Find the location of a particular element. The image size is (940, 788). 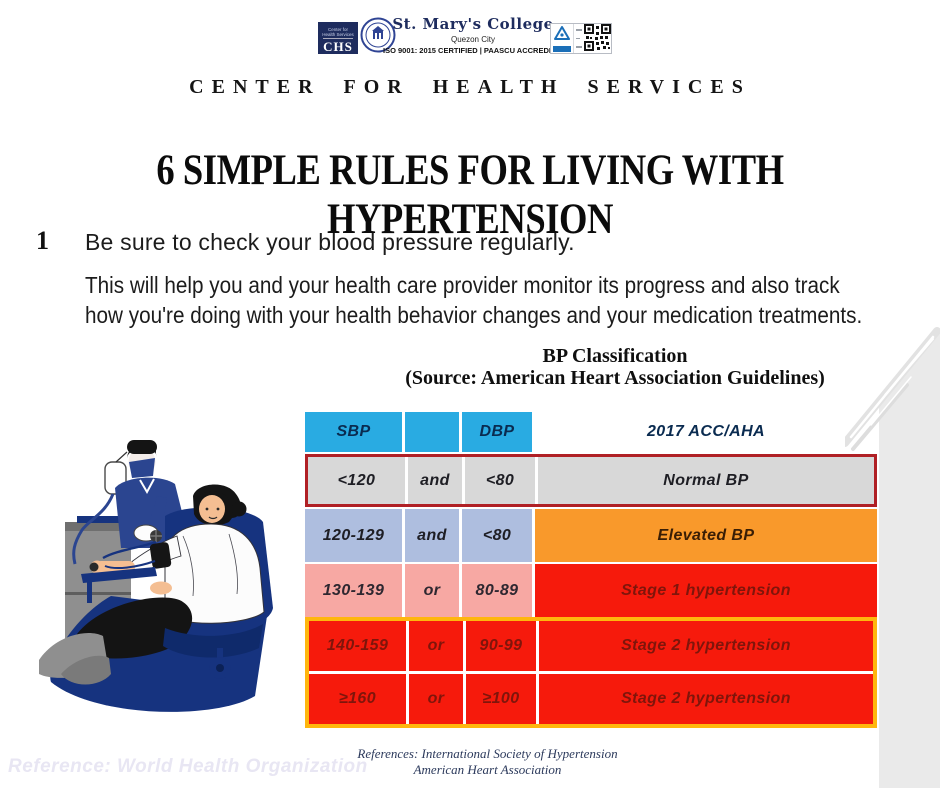

qr-code-icon is located at coordinates (597, 37).